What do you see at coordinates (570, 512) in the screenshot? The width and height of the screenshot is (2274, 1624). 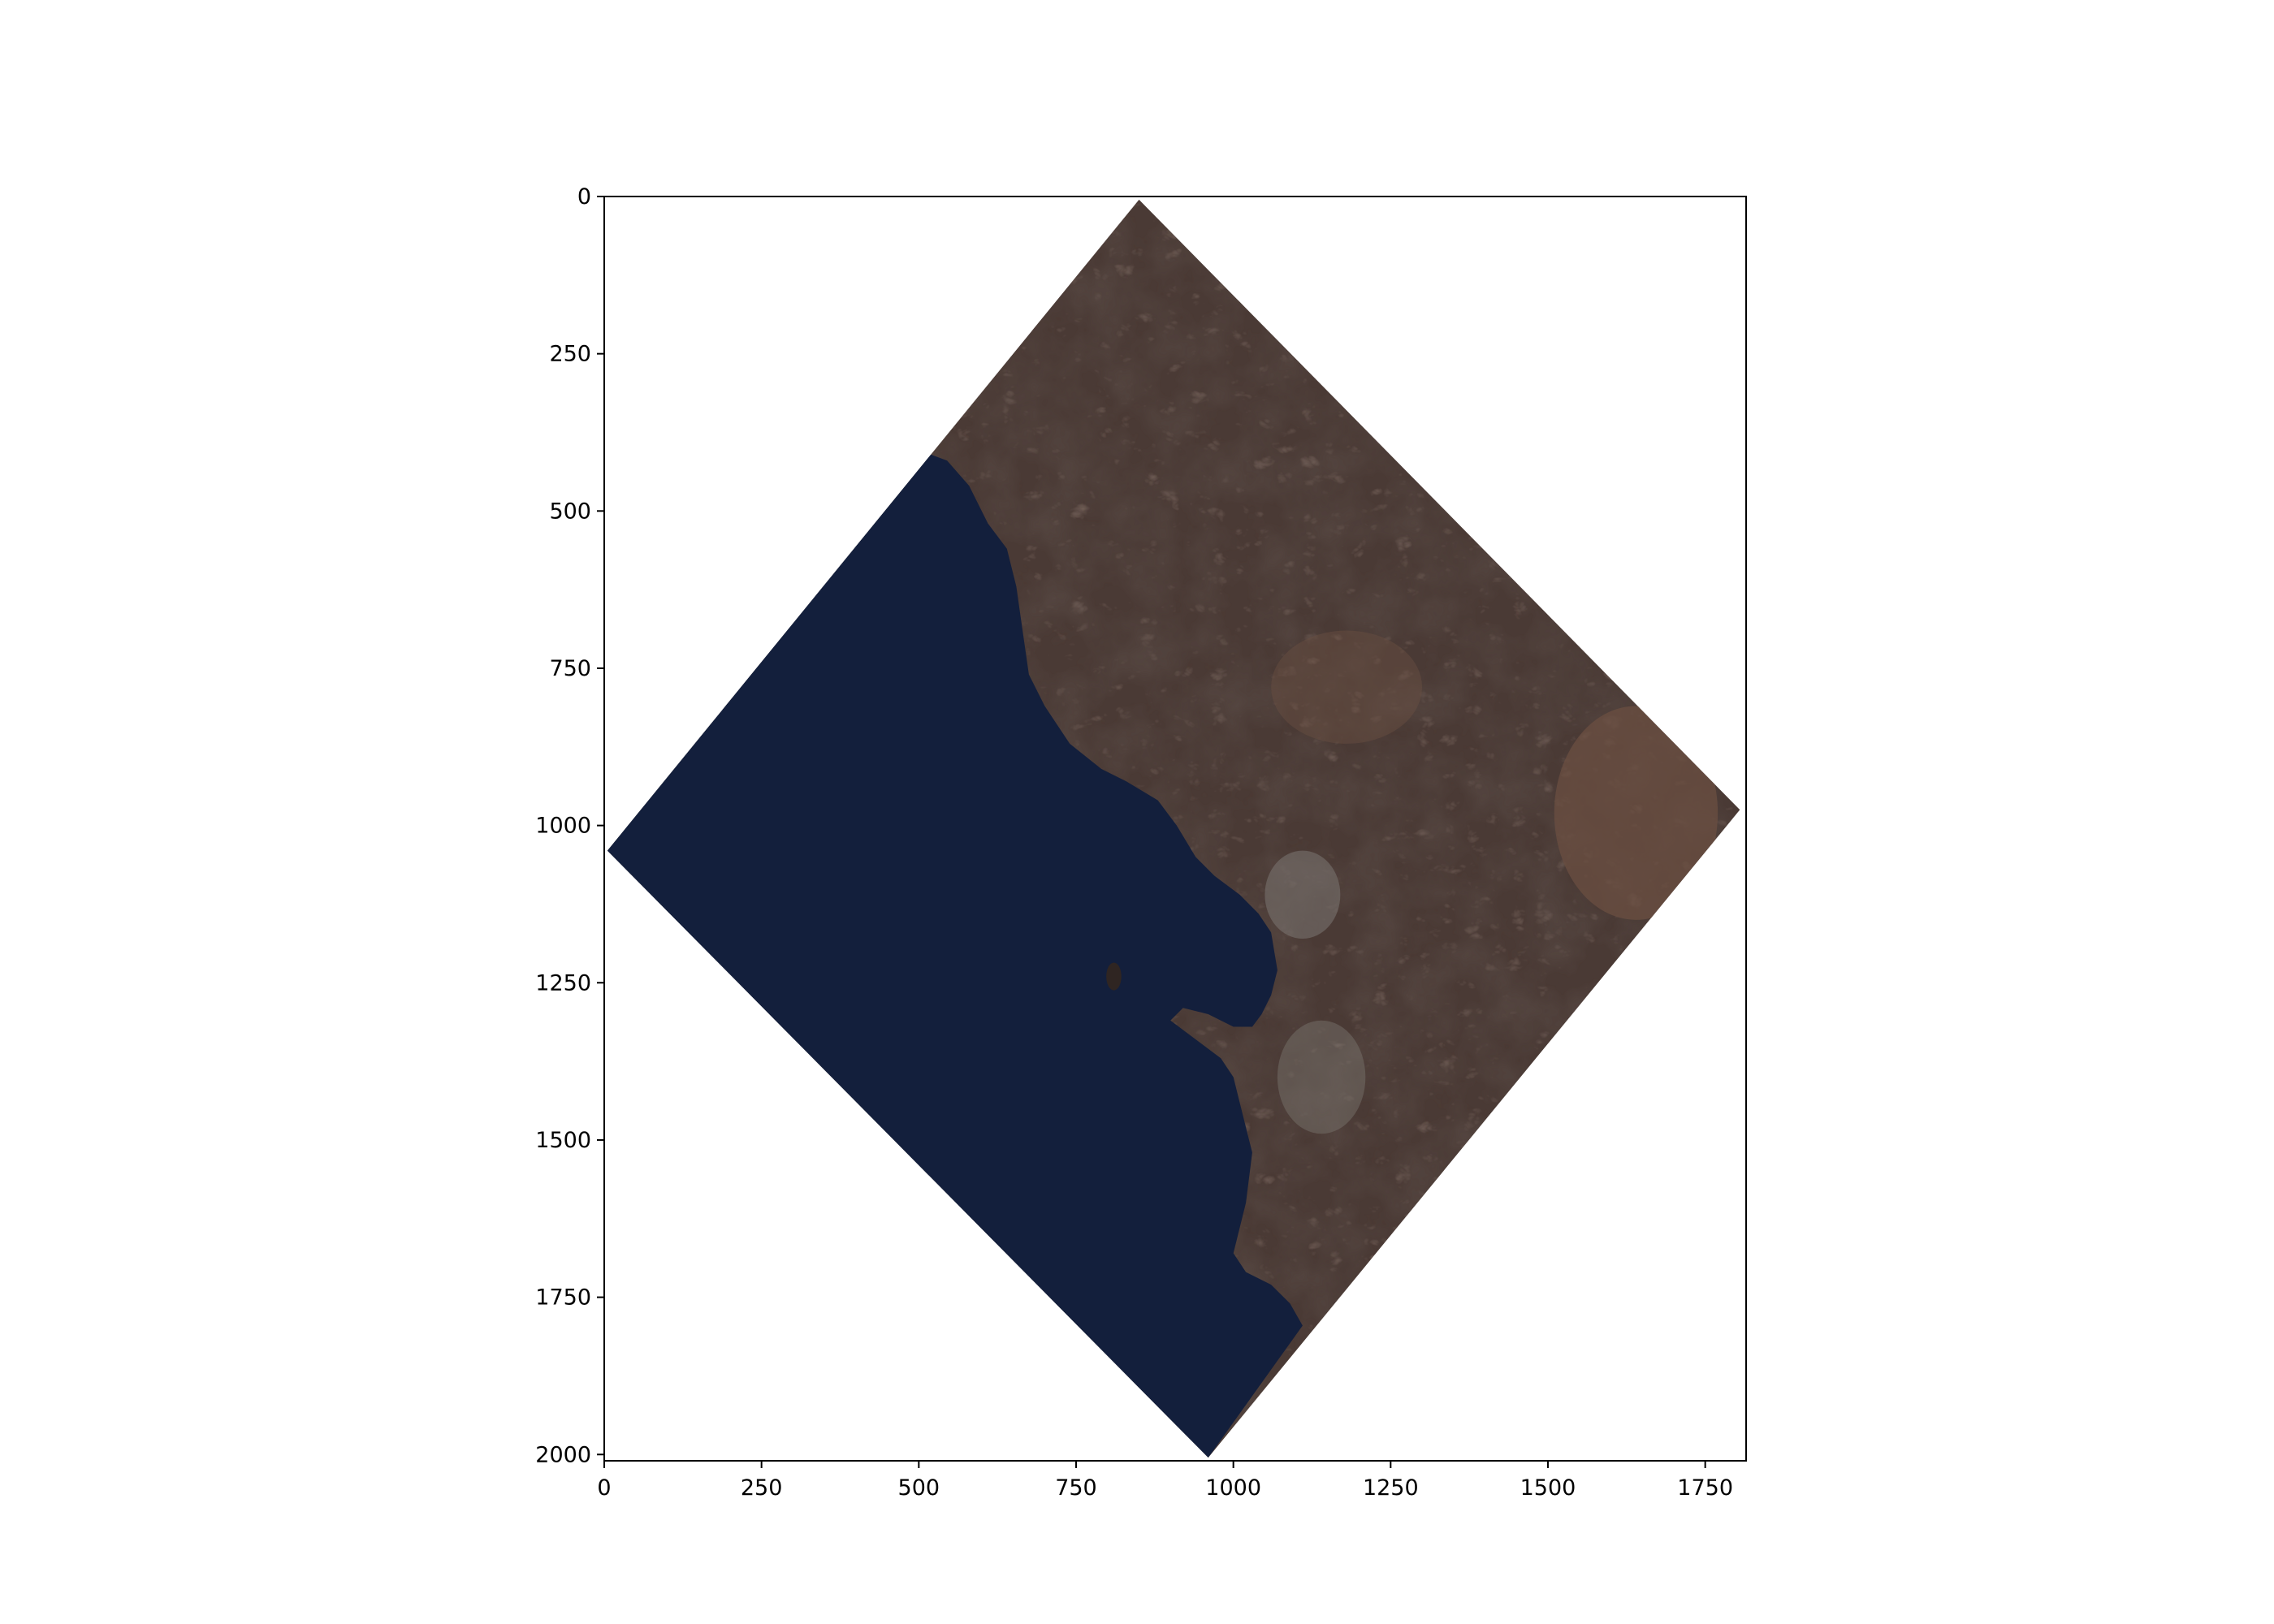 I see `y-tick-label: 500` at bounding box center [570, 512].